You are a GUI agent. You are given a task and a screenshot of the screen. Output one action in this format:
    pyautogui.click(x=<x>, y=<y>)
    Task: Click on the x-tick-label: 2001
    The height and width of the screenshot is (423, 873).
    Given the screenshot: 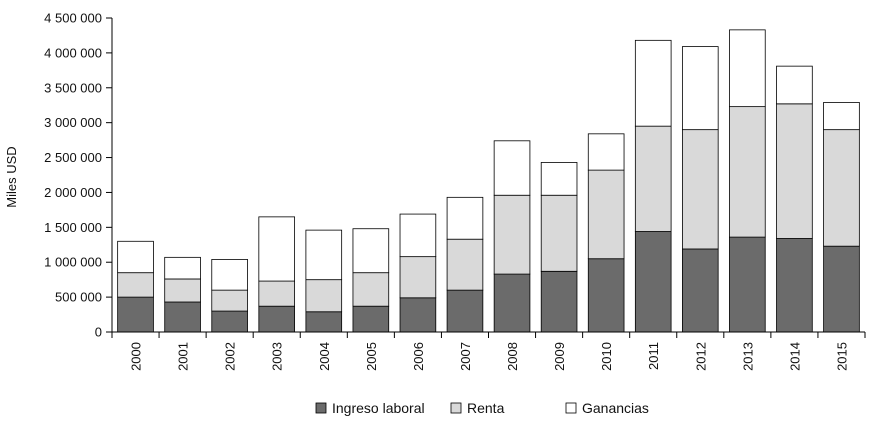 What is the action you would take?
    pyautogui.click(x=183, y=356)
    